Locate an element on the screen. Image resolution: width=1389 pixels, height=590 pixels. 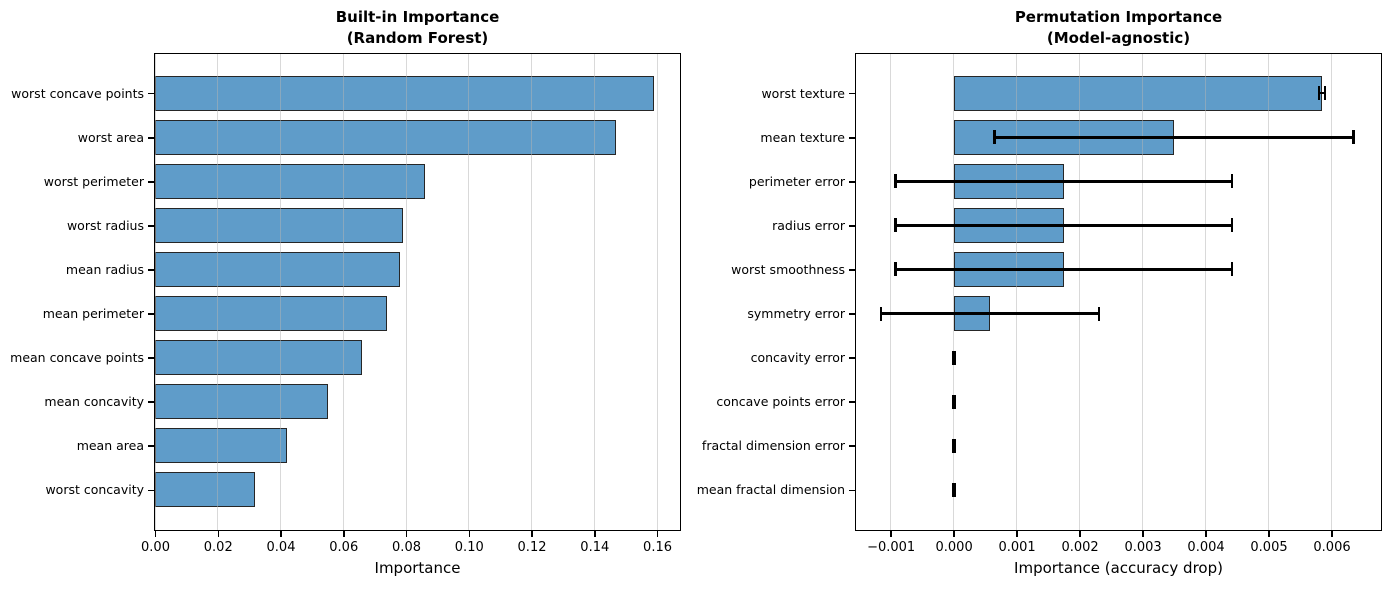
y-tick-label: mean area is located at coordinates (110, 446).